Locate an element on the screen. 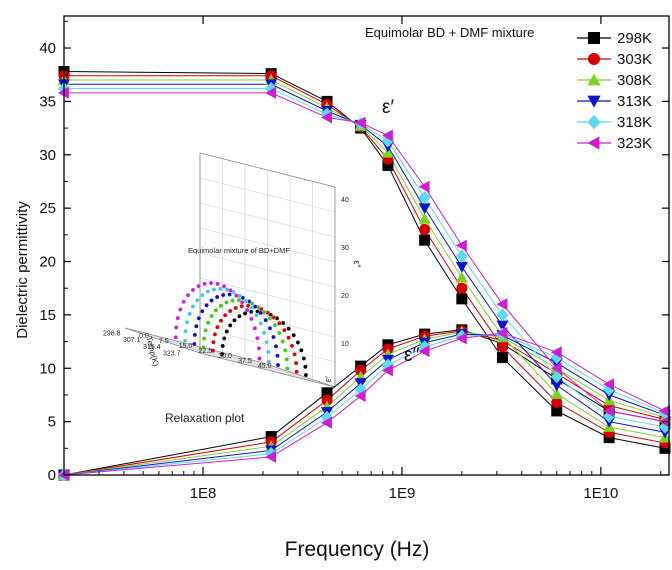  inset-eps-prime-tick: 22.5 is located at coordinates (206, 351).